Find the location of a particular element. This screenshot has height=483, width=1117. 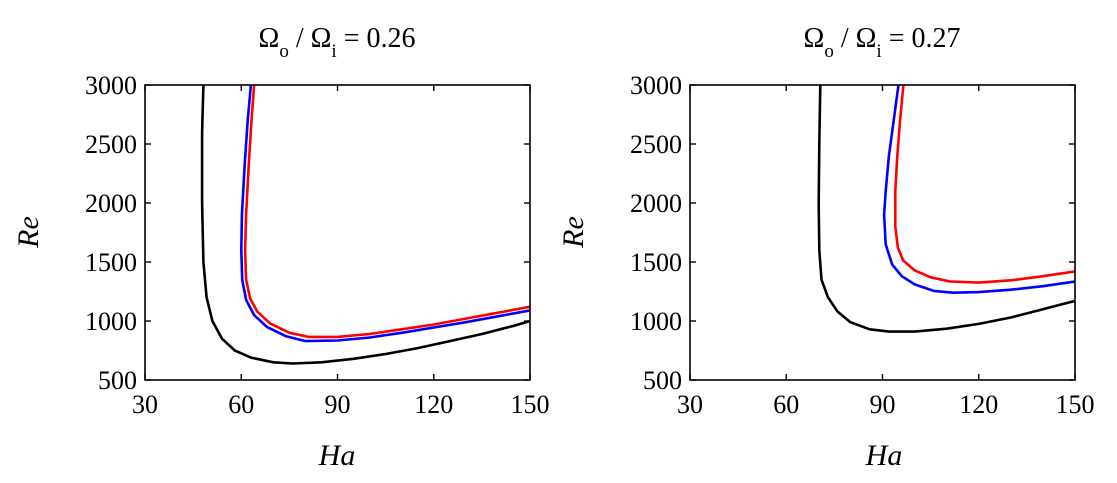

chart-title: Ωo / Ωi = 0.26 is located at coordinates (337, 42).